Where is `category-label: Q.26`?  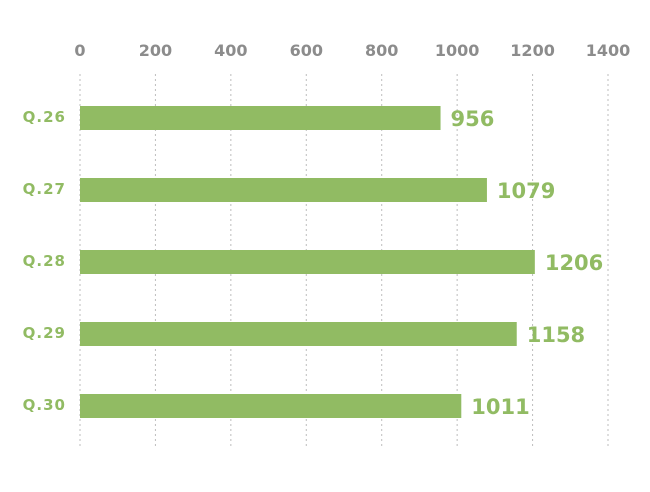 category-label: Q.26 is located at coordinates (44, 117).